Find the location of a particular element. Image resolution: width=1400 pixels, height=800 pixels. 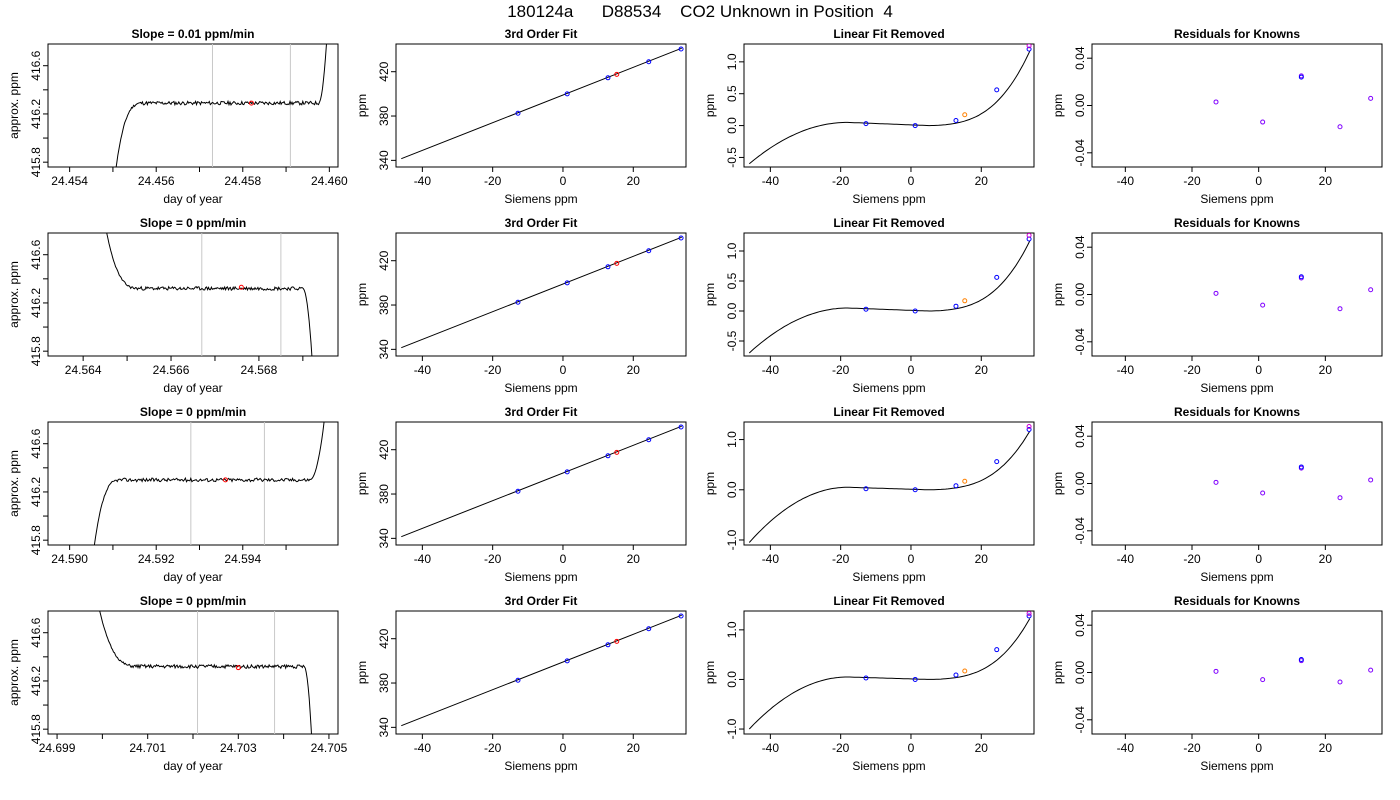

unknown-point is located at coordinates (965, 481).